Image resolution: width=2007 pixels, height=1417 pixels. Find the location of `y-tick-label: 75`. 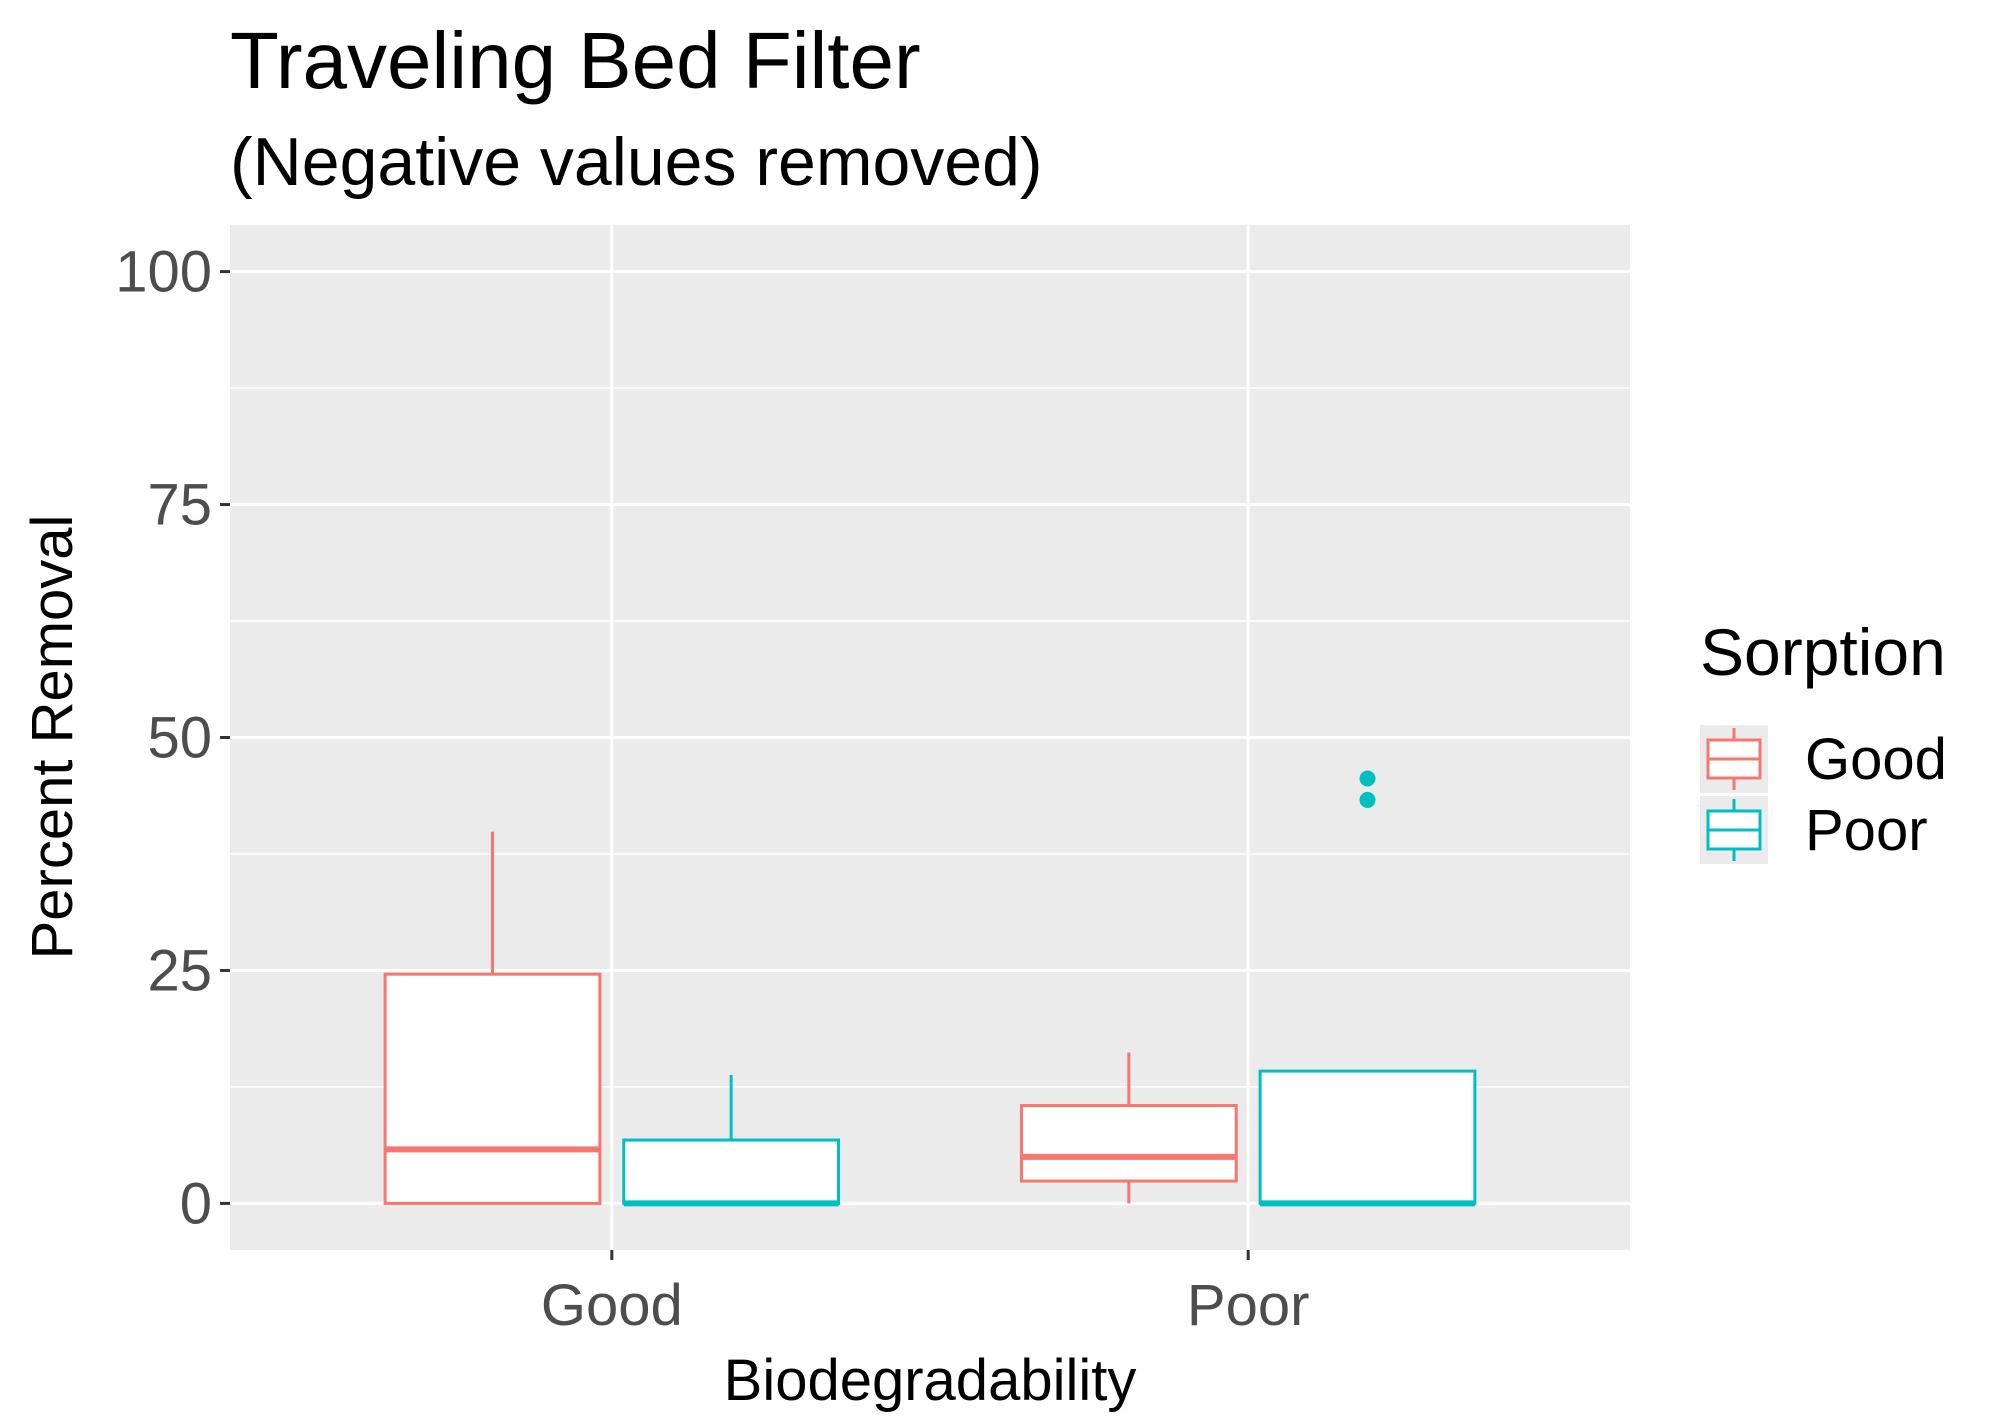

y-tick-label: 75 is located at coordinates (179, 505).